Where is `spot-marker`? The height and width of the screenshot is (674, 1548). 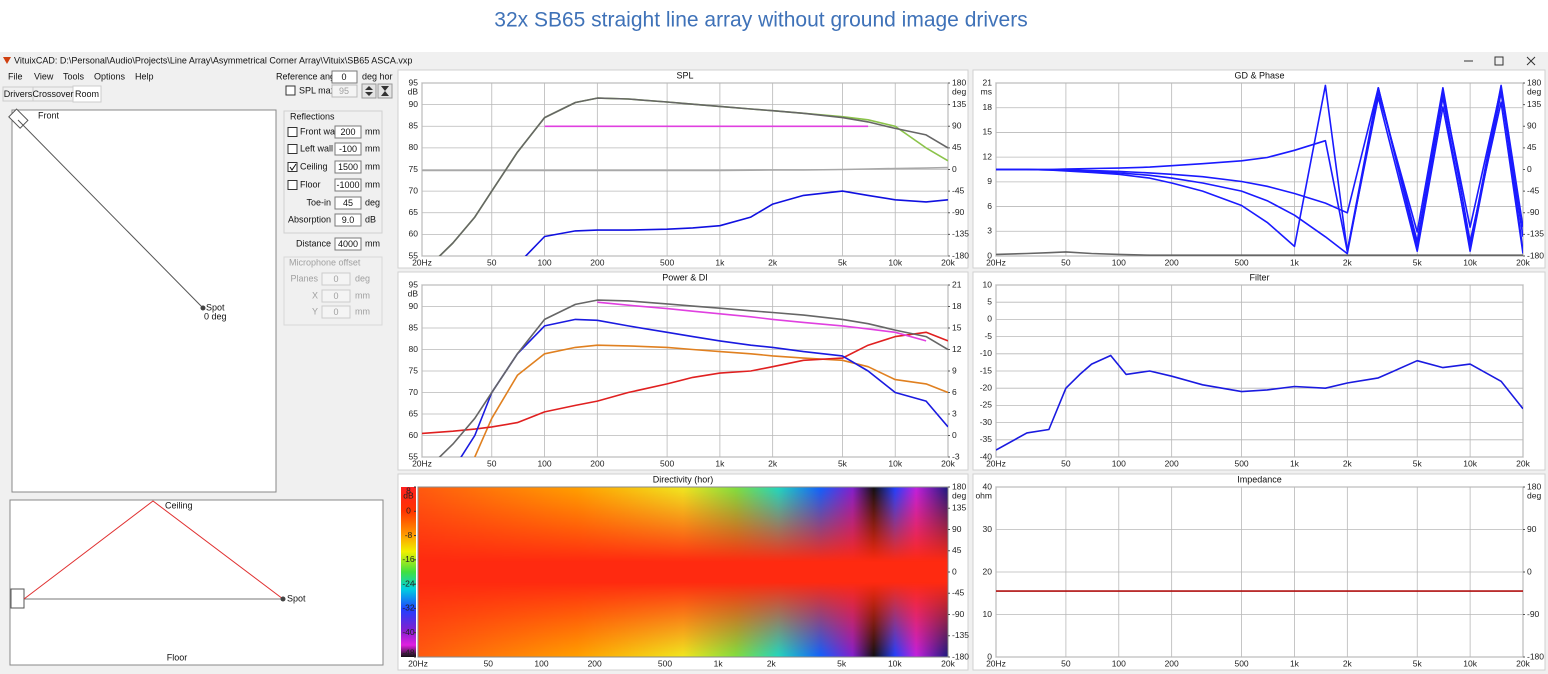
spot-marker is located at coordinates (203, 308).